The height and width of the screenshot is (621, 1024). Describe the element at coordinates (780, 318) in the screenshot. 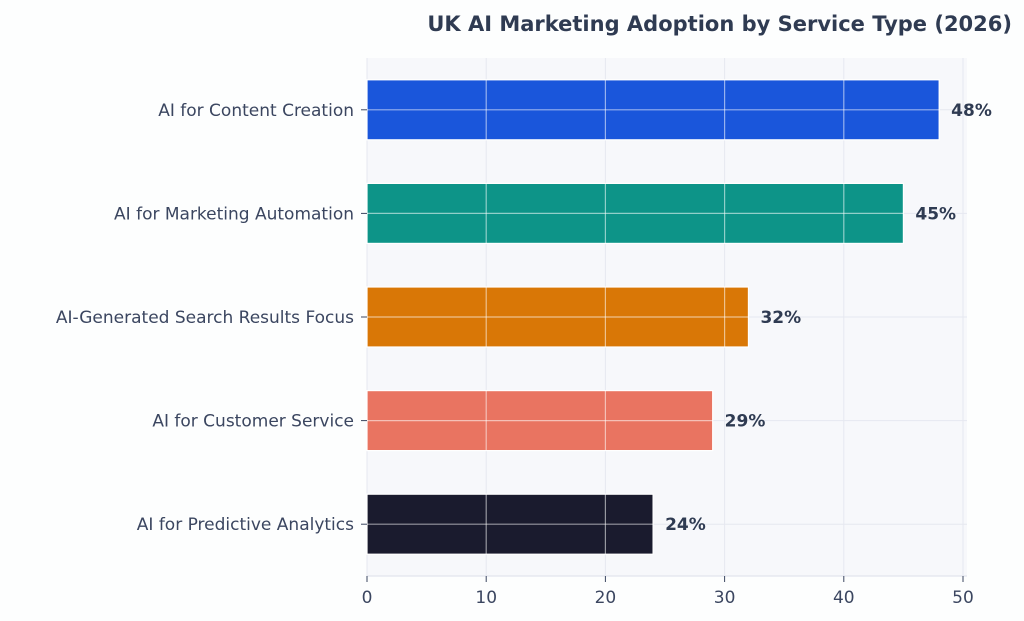

I see `value-label: 32%` at that location.